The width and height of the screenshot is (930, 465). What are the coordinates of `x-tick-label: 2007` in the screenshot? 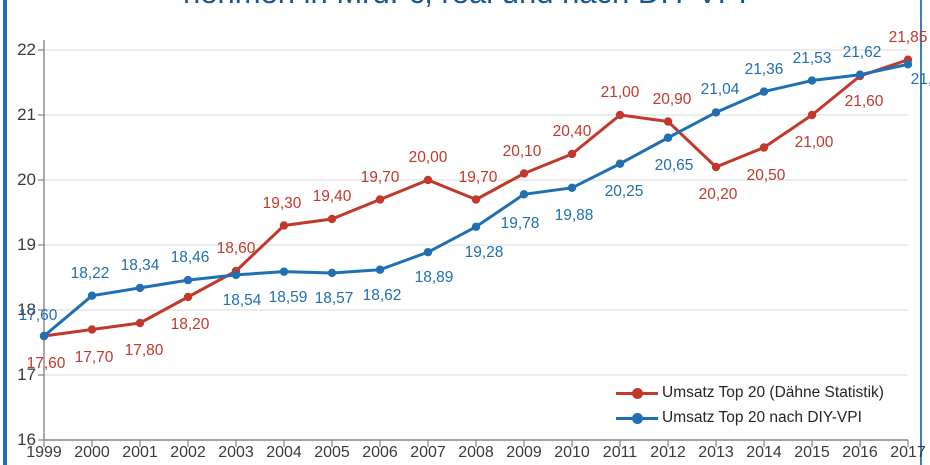 It's located at (428, 452).